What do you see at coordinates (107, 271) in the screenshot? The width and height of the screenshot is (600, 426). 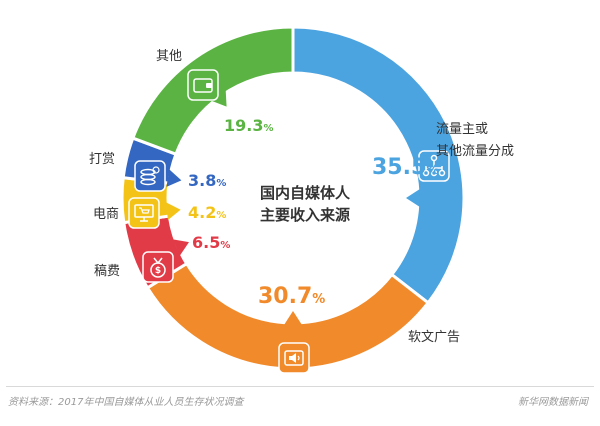 I see `slice-3-label: 稿费` at bounding box center [107, 271].